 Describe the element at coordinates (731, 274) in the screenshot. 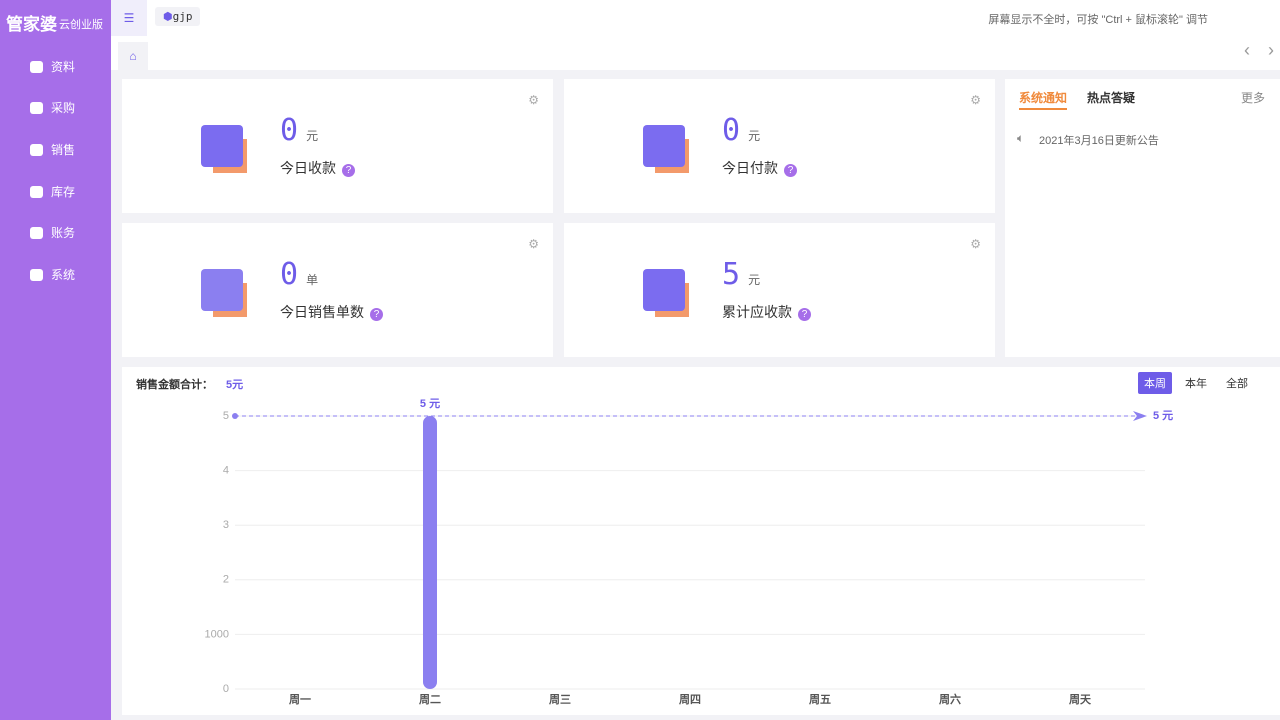

I see `value: 5` at that location.